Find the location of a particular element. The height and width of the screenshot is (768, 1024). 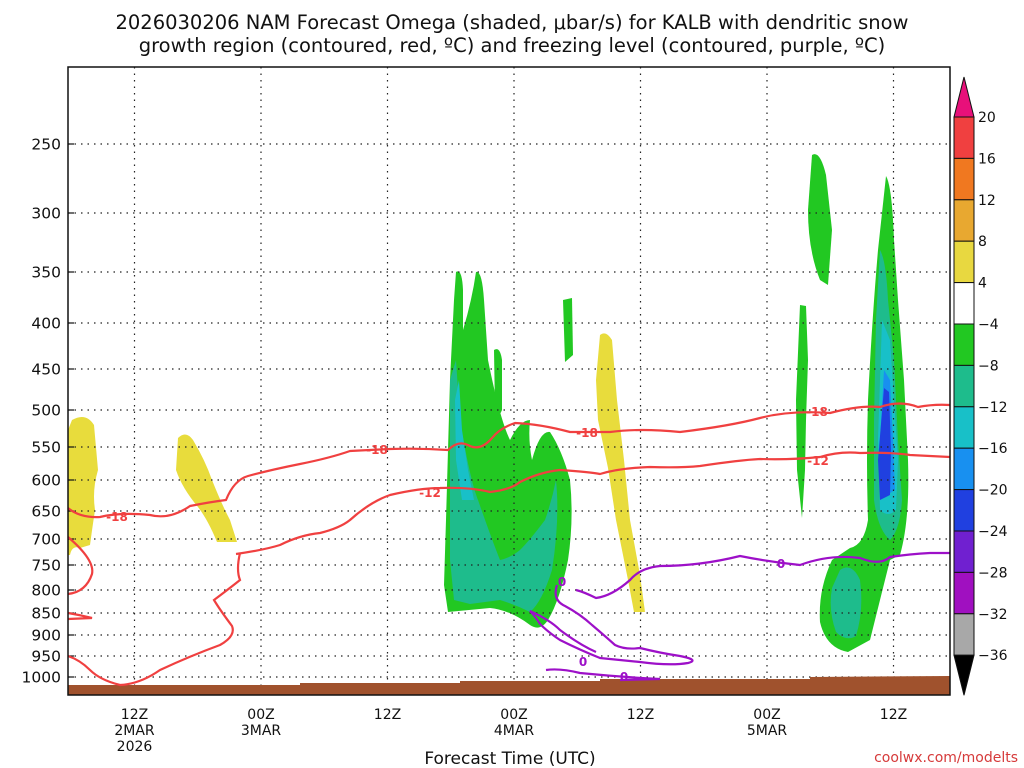

freezing-contour-upper is located at coordinates (762, 575).